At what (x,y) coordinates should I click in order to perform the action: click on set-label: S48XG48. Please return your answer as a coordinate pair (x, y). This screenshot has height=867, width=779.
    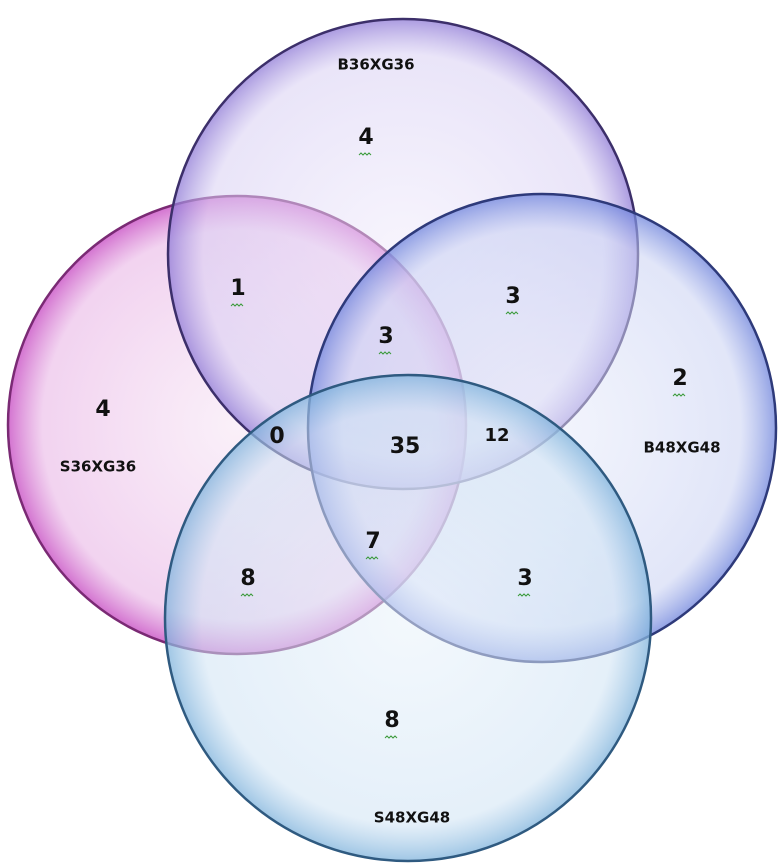
    Looking at the image, I should click on (412, 818).